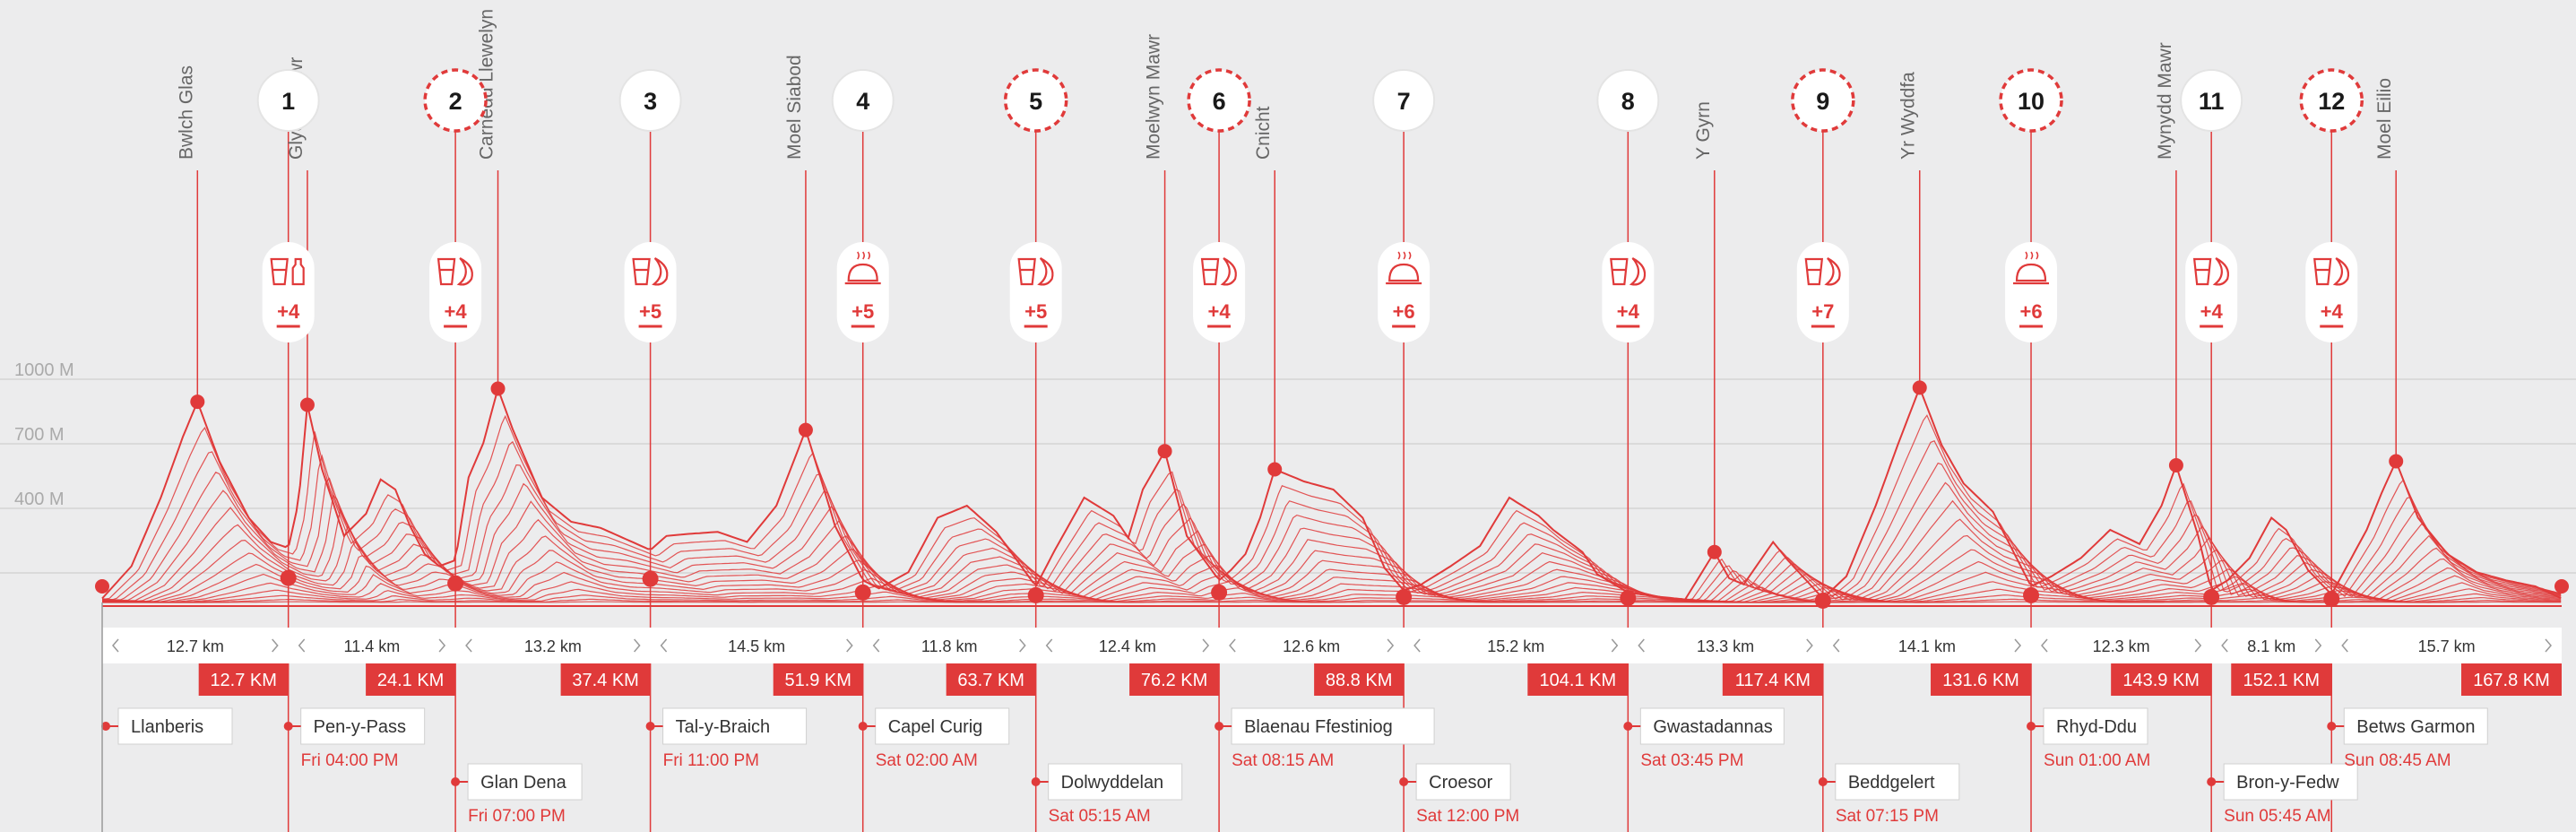  Describe the element at coordinates (1100, 816) in the screenshot. I see `eta-time: Sat 05:15 AM` at that location.